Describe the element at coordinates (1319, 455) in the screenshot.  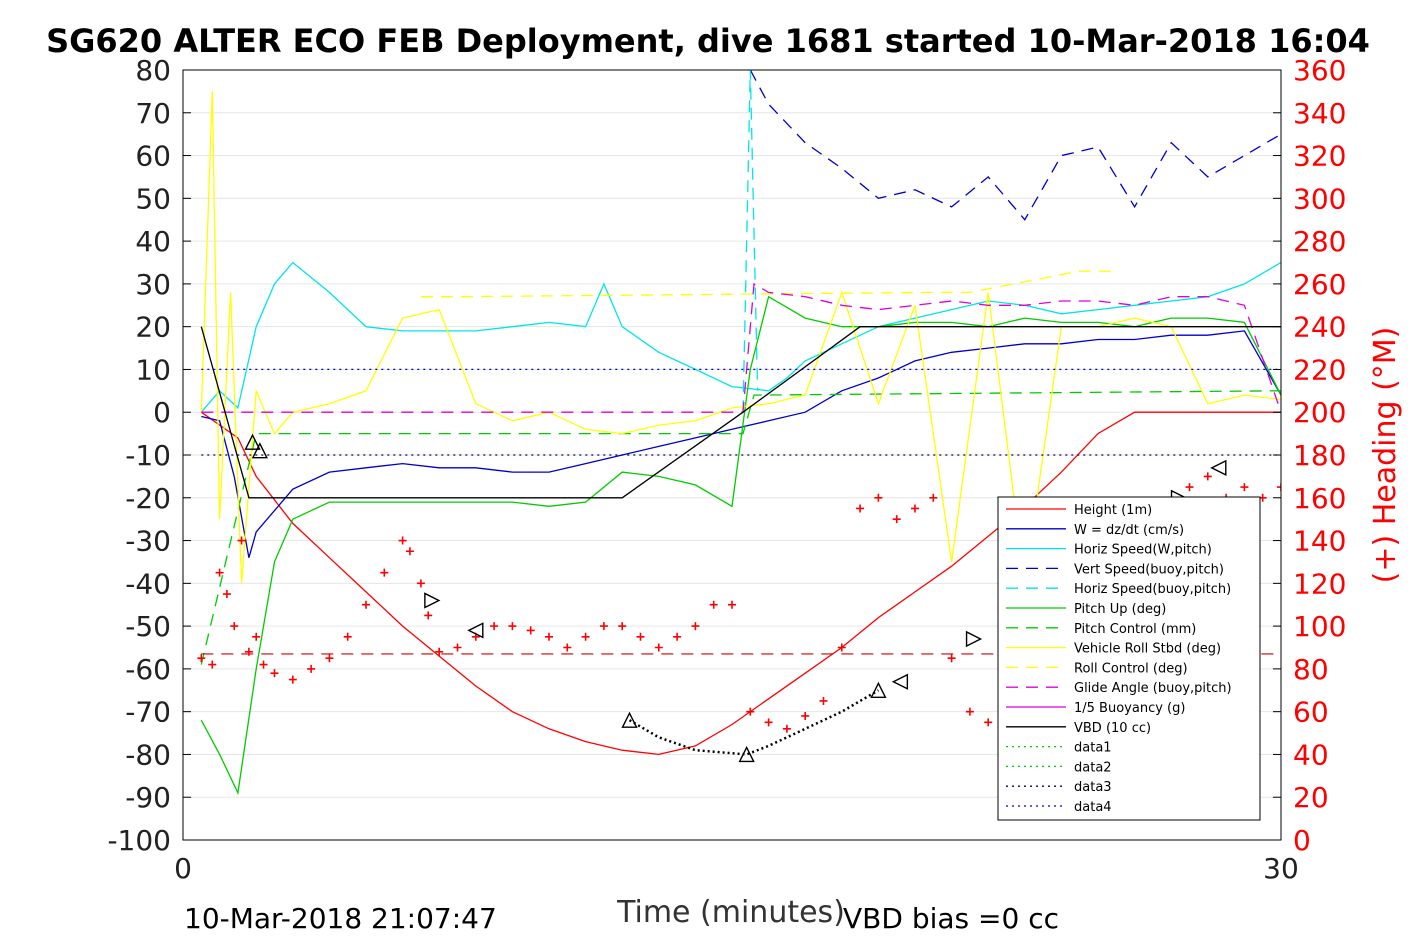
I see `y2-tick-label: 180` at that location.